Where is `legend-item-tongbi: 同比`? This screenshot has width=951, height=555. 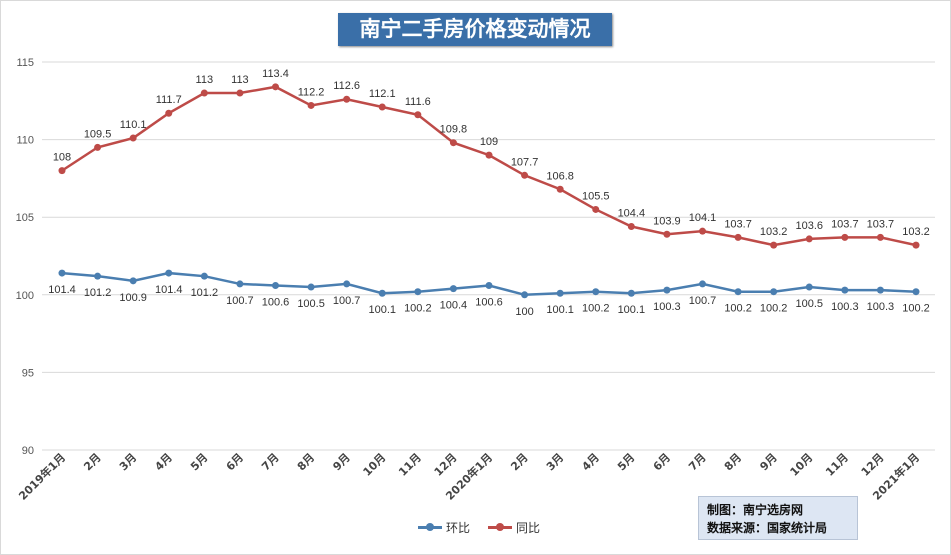 legend-item-tongbi: 同比 is located at coordinates (514, 527).